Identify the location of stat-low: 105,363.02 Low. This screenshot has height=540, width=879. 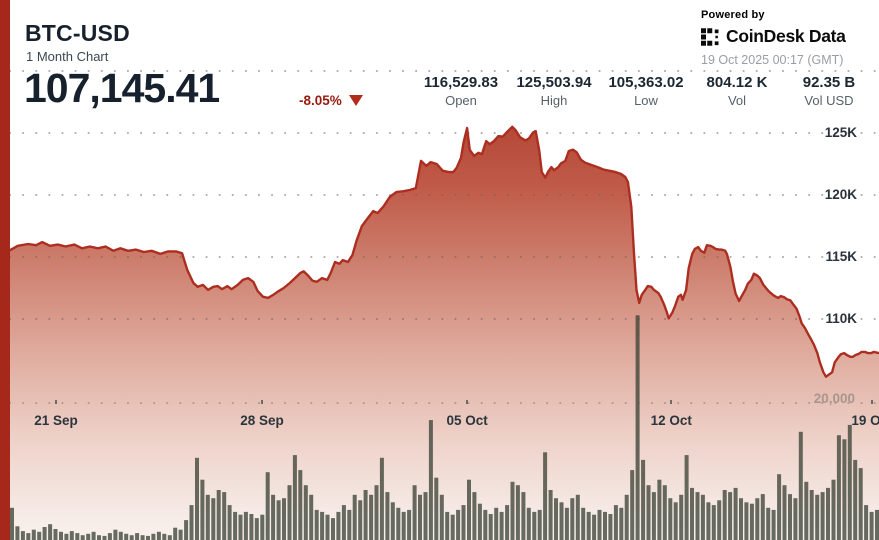
(645, 91).